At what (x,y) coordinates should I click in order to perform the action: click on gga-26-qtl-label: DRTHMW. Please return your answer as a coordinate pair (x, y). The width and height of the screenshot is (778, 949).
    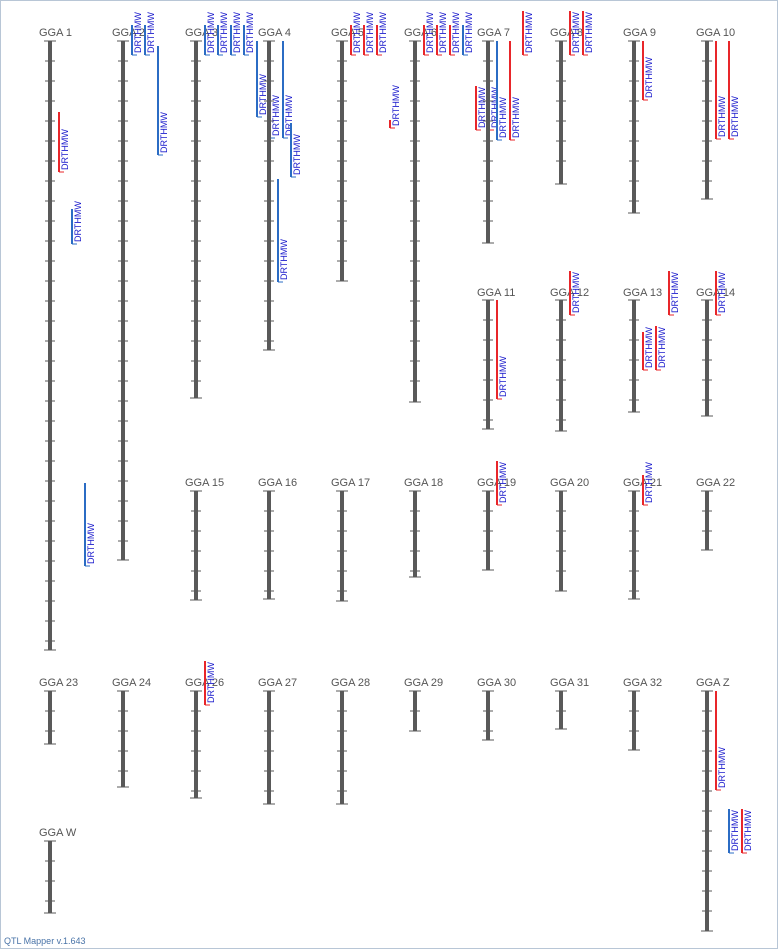
    Looking at the image, I should click on (211, 682).